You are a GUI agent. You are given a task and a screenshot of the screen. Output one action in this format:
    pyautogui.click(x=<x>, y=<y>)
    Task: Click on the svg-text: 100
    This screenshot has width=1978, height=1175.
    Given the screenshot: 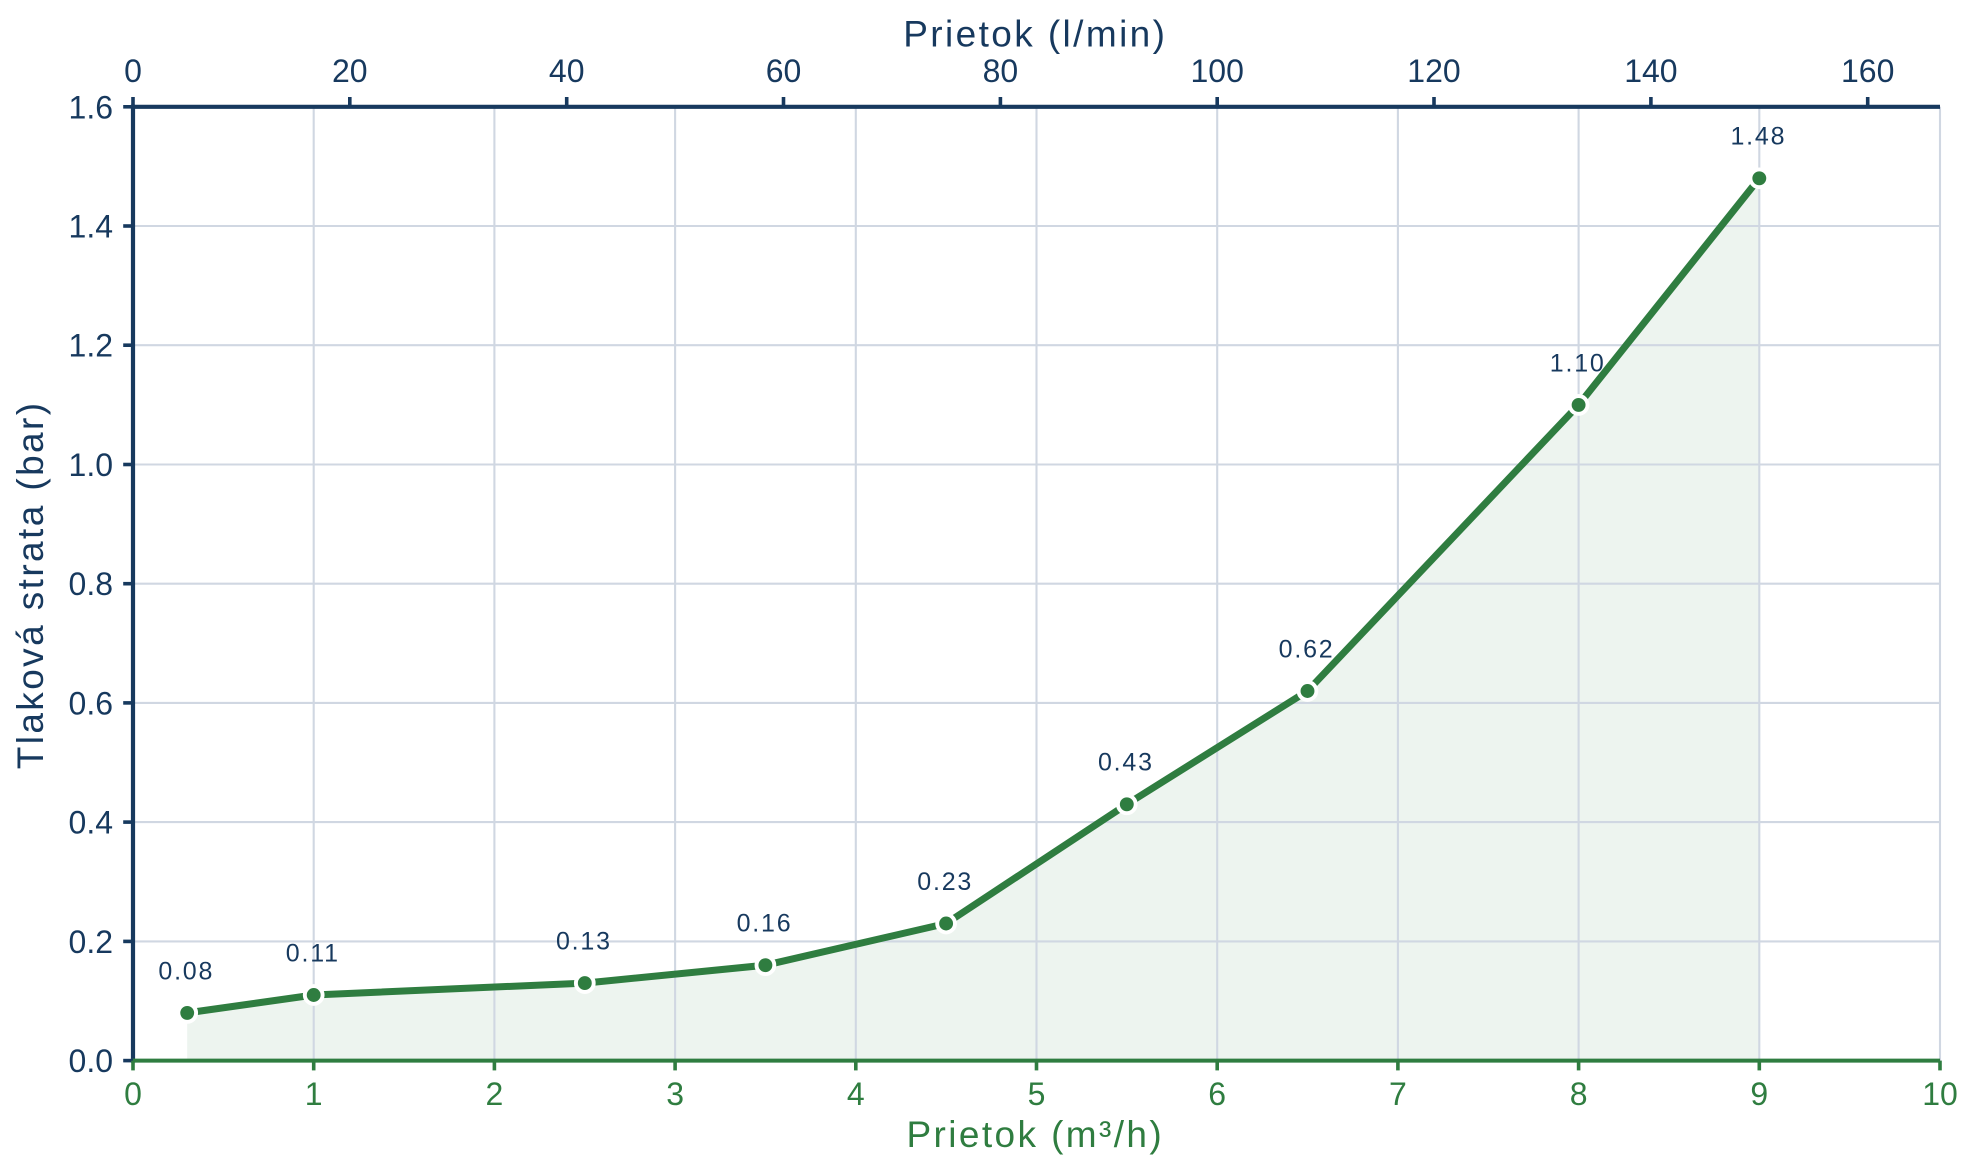 What is the action you would take?
    pyautogui.click(x=1217, y=71)
    